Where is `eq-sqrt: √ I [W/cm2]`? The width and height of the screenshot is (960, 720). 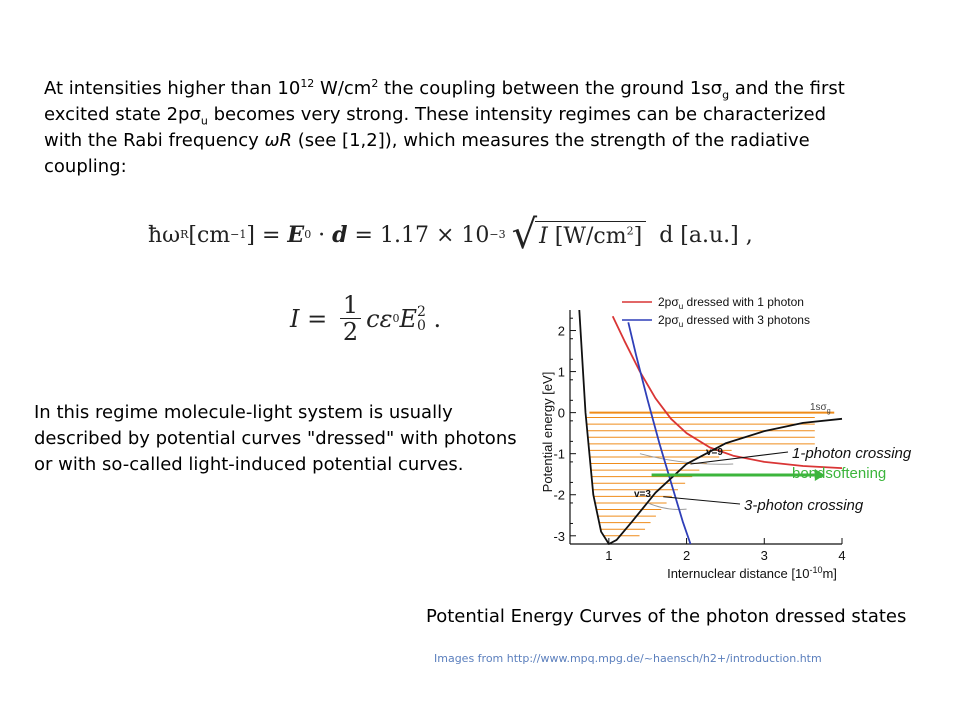
eq-sqrt: √ I [W/cm2] is located at coordinates (579, 235).